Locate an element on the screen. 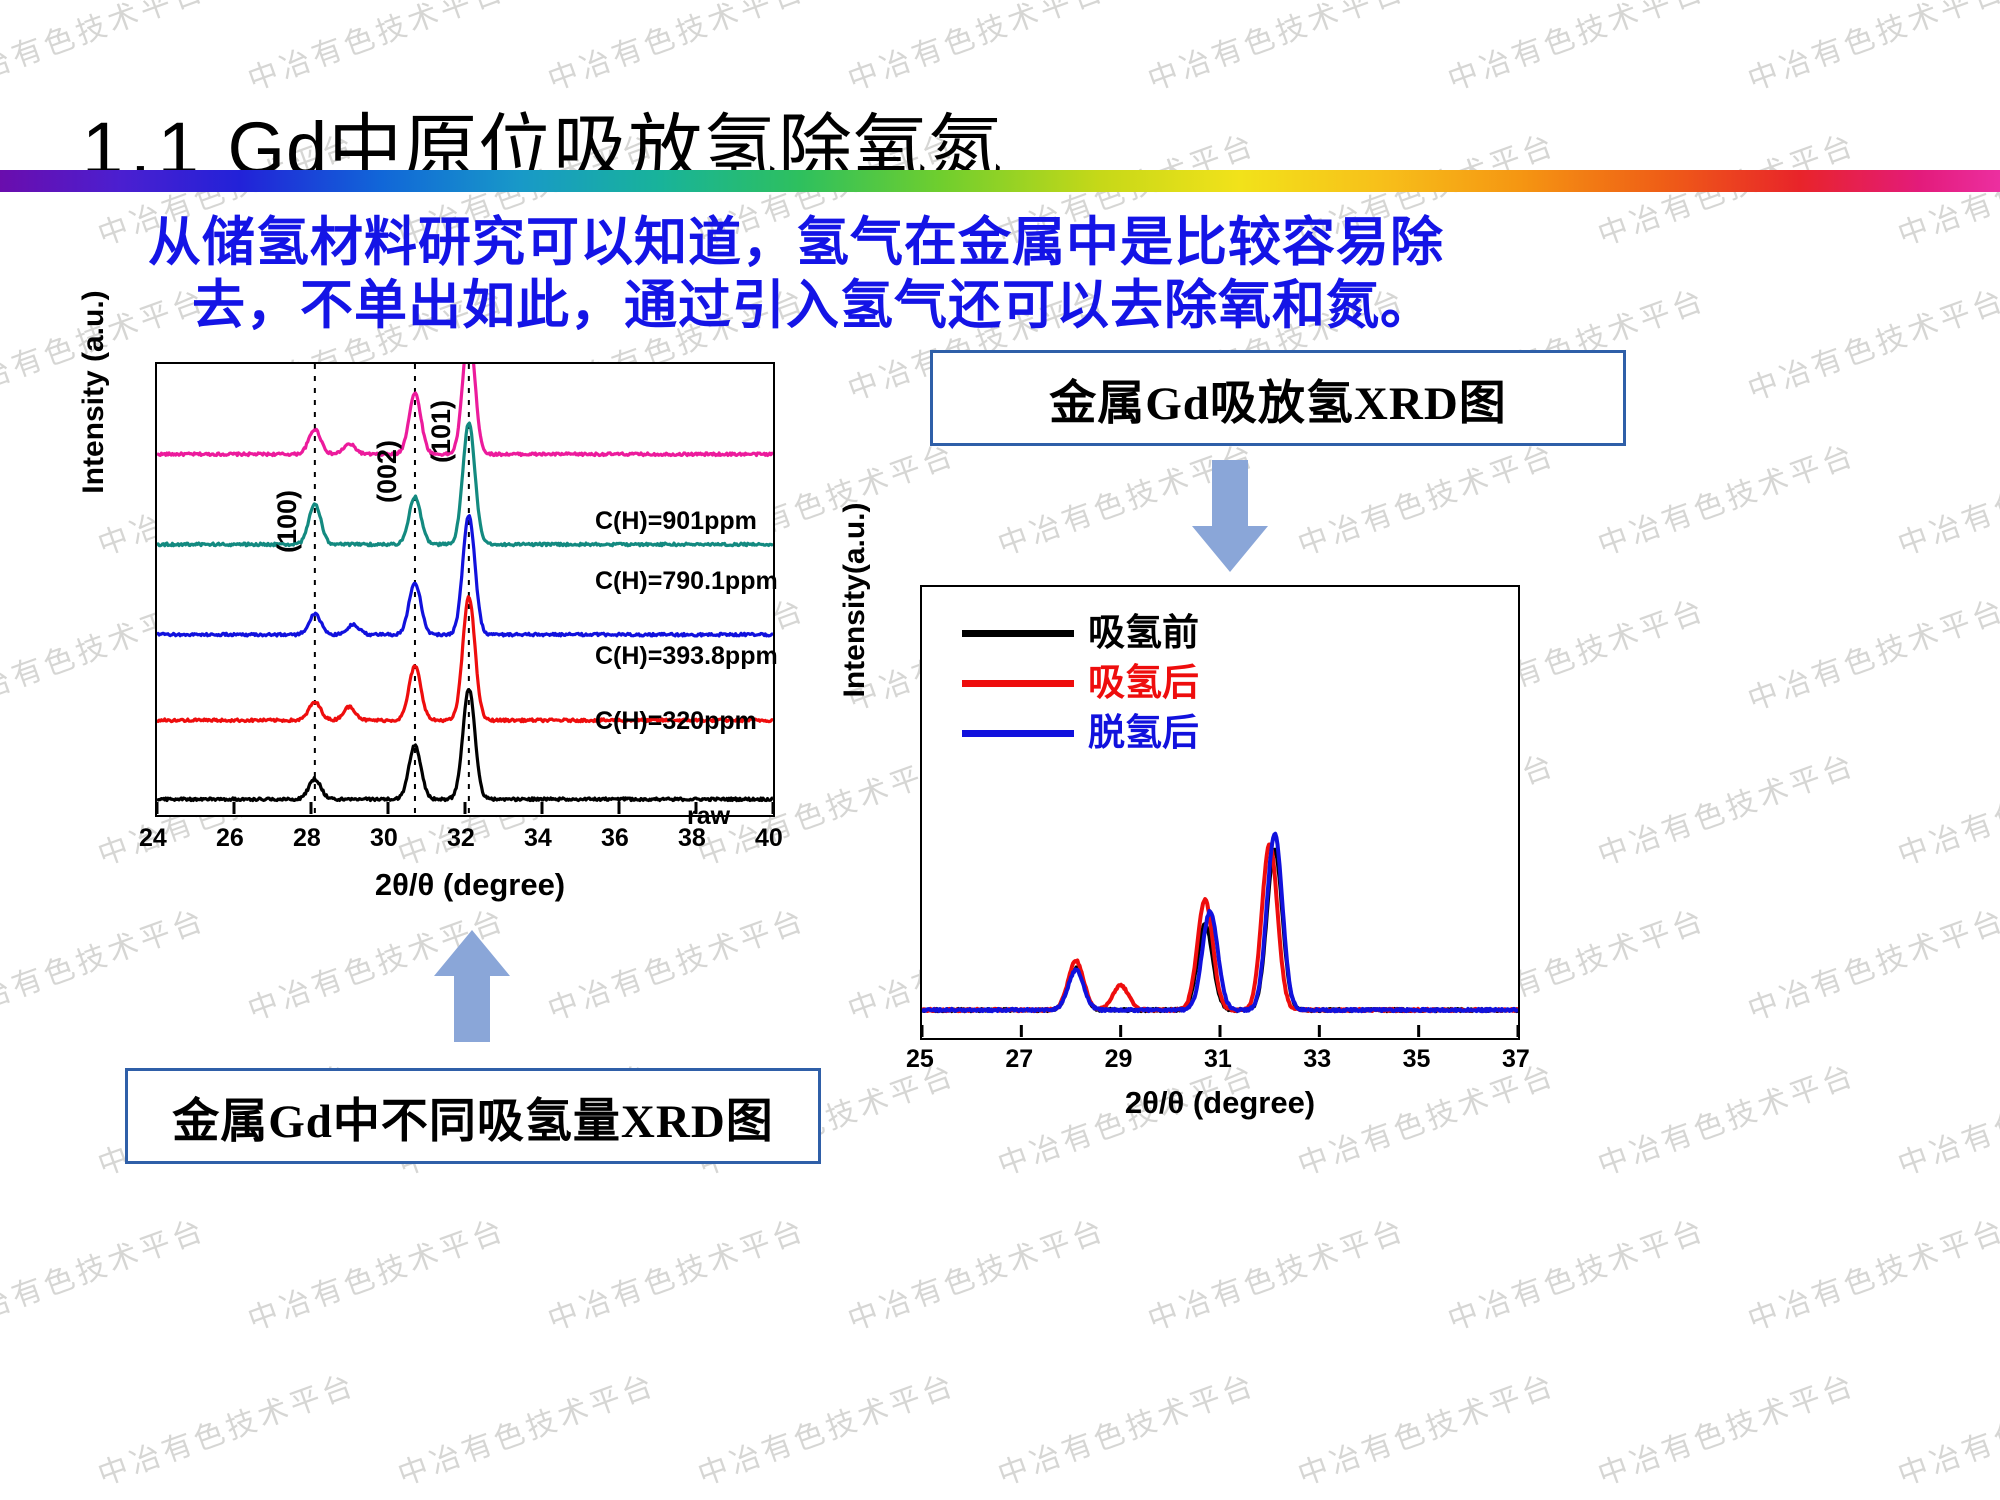 The width and height of the screenshot is (2000, 1500). caption-bottom: 金属Gd中不同吸氢量XRD图 is located at coordinates (473, 1116).